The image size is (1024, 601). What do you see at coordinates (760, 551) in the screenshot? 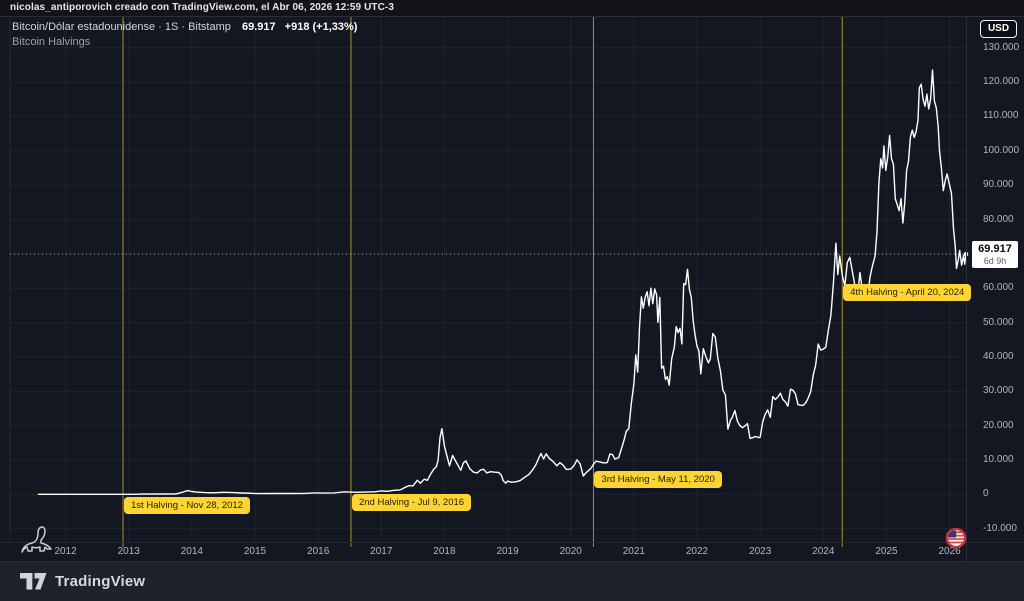
I see `time-scale-tick: 2023` at bounding box center [760, 551].